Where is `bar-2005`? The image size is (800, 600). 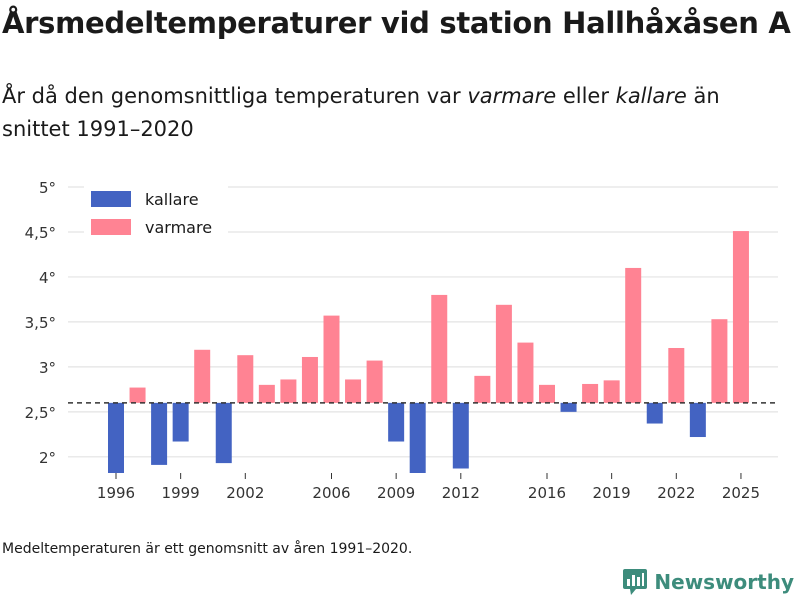
bar-2005 is located at coordinates (309, 379).